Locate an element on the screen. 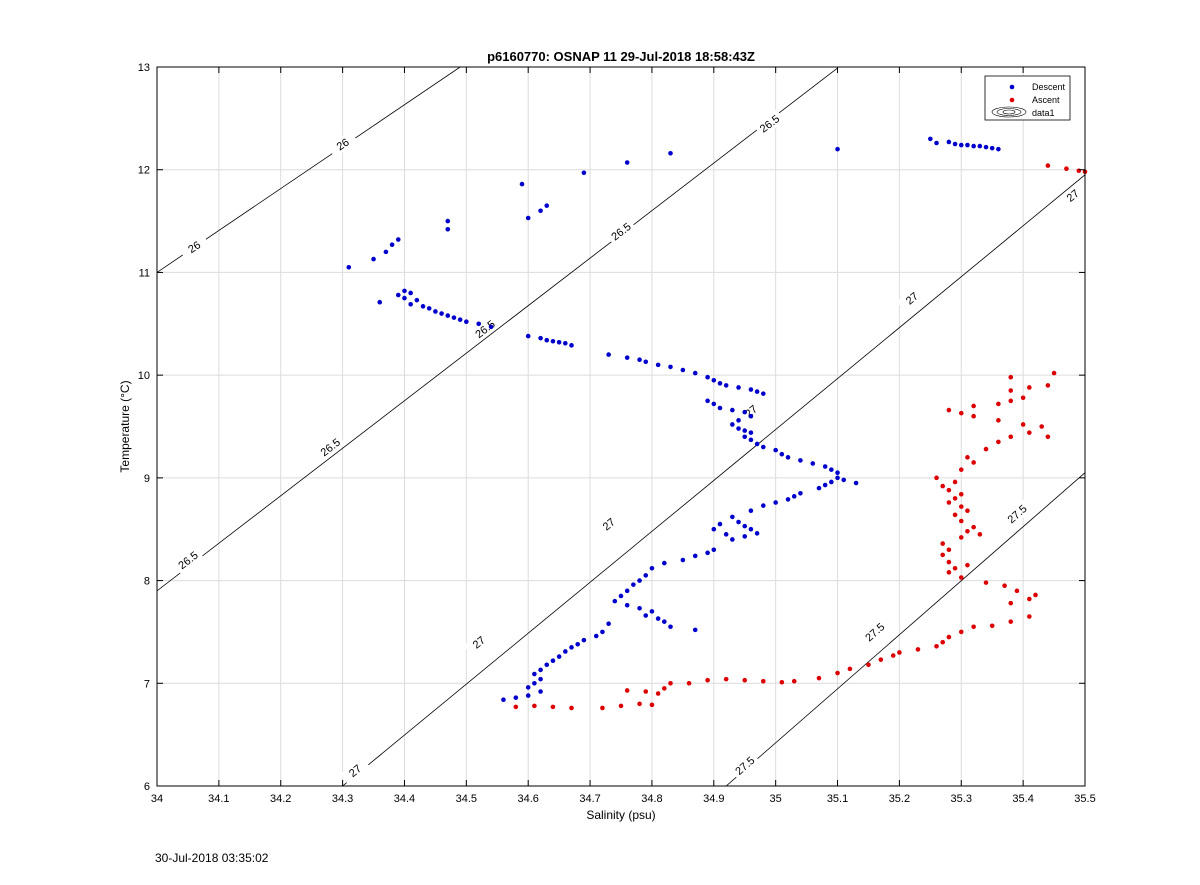 This screenshot has width=1200, height=885. x-tick-label: 35 is located at coordinates (776, 799).